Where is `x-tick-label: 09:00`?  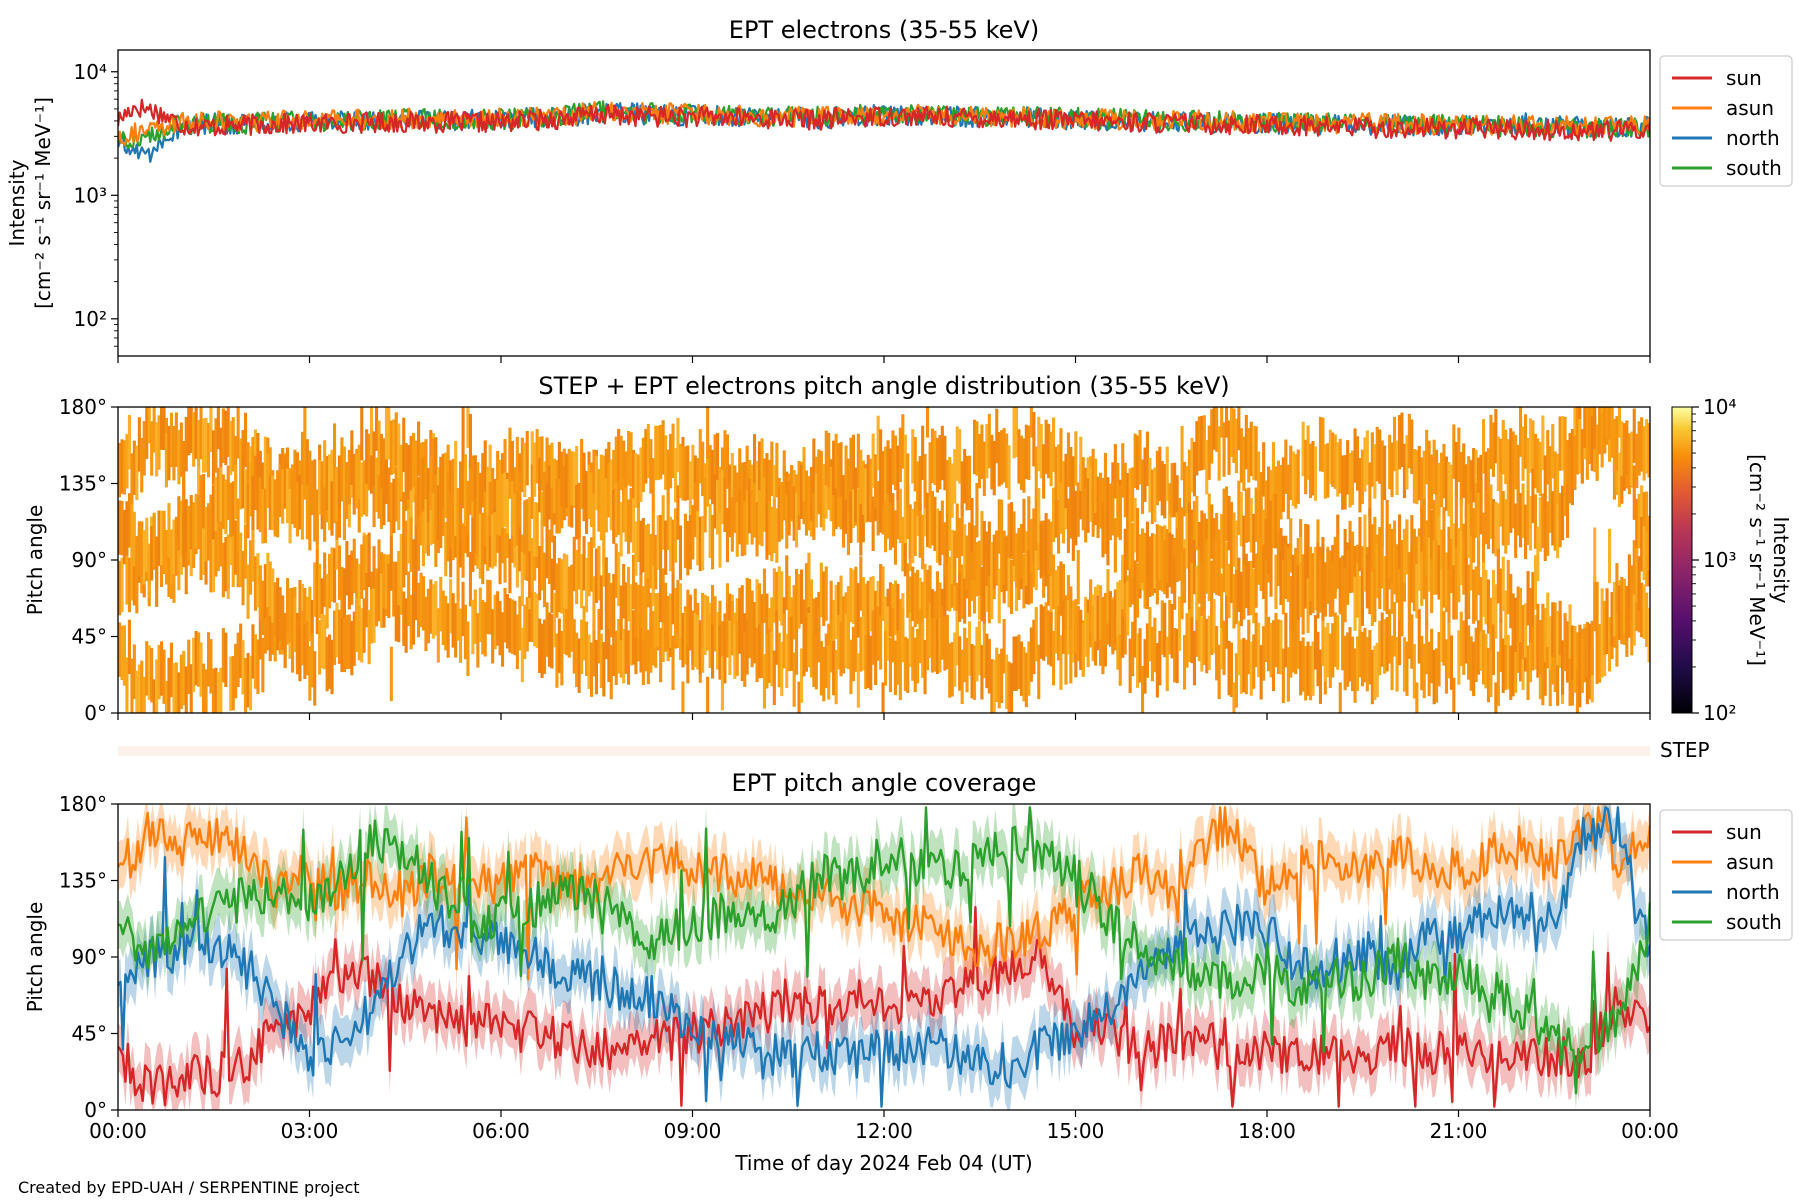 x-tick-label: 09:00 is located at coordinates (693, 1131).